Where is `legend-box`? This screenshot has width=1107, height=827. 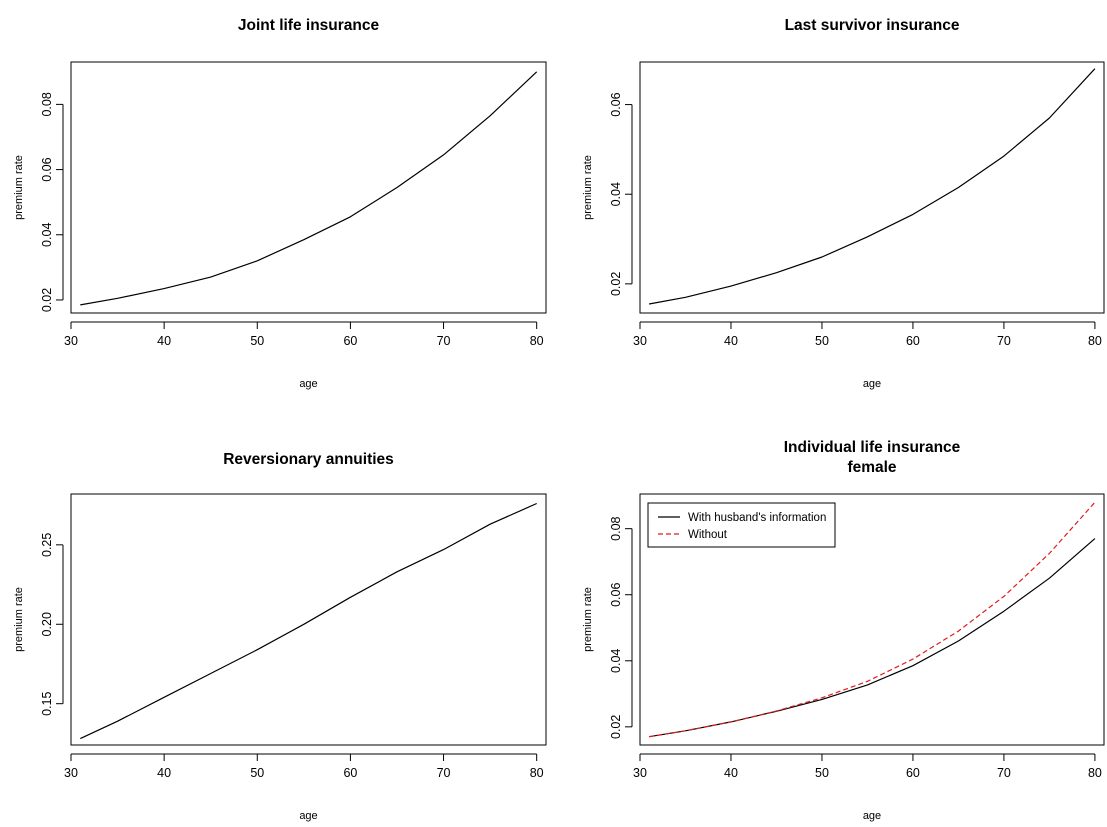
legend-box is located at coordinates (741, 525).